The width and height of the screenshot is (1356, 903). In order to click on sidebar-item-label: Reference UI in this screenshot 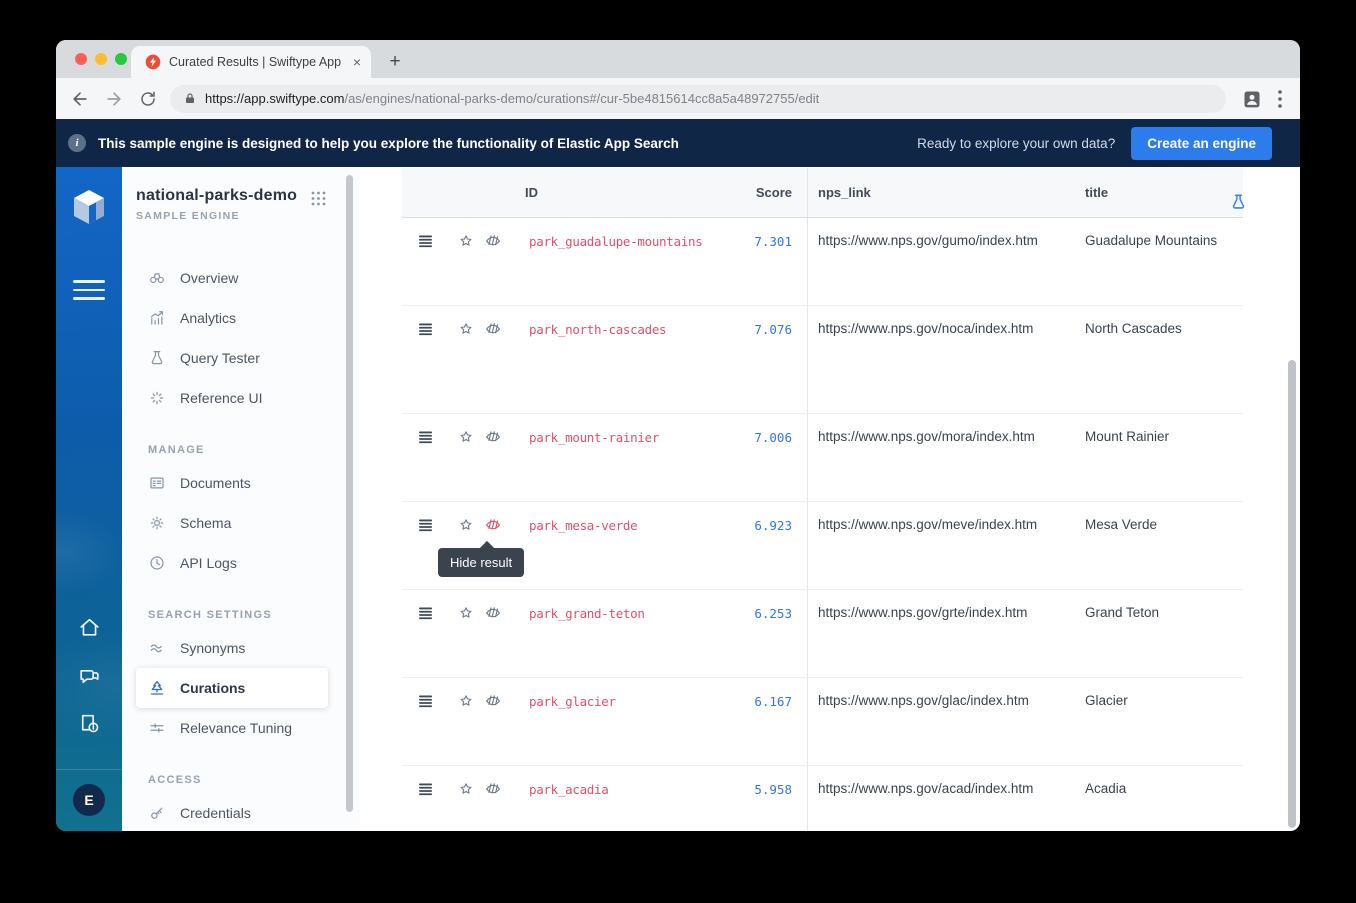, I will do `click(221, 398)`.